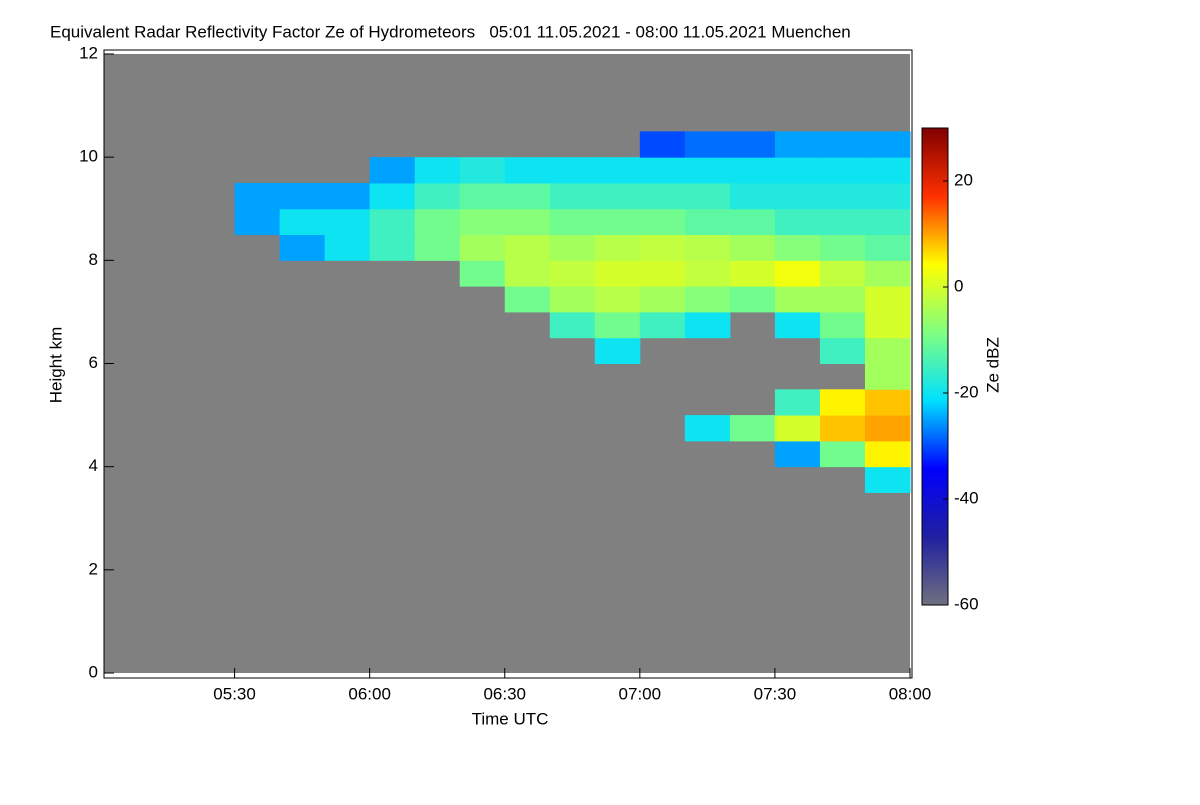  Describe the element at coordinates (93, 465) in the screenshot. I see `y-tick-label: 4` at that location.